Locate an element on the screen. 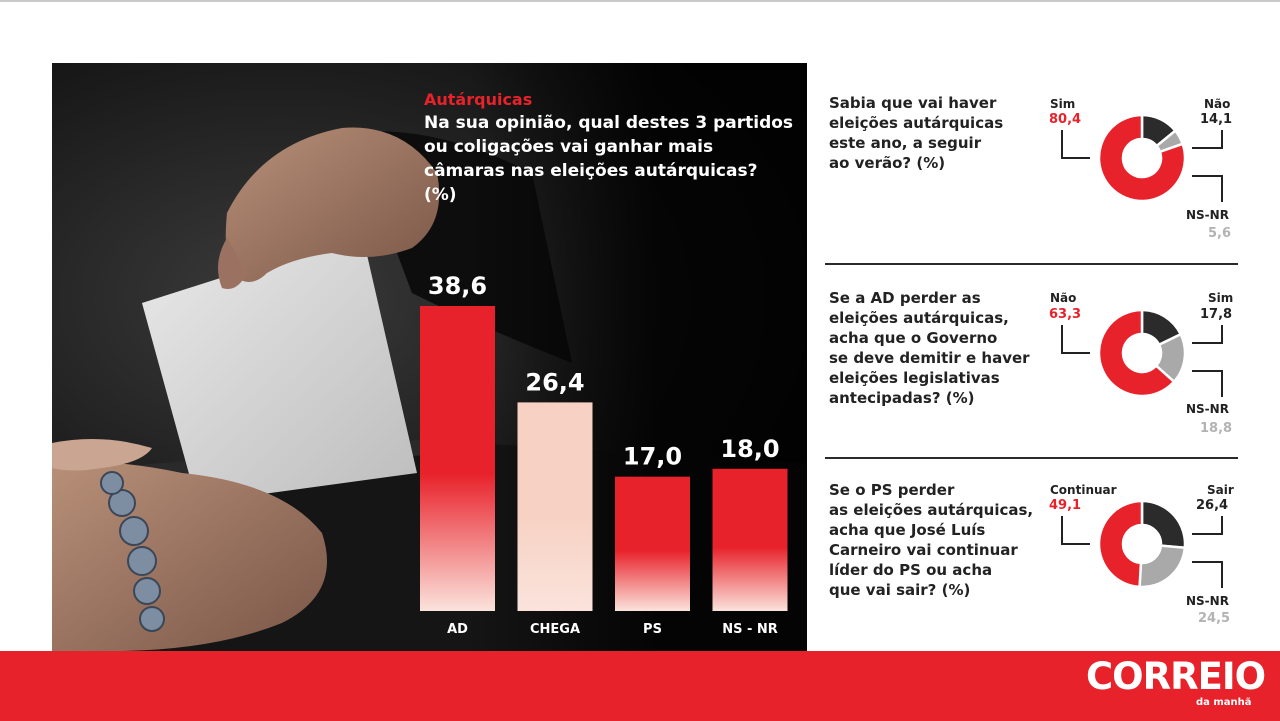 Image resolution: width=1280 pixels, height=721 pixels. bar-value-label: 17,0 is located at coordinates (652, 457).